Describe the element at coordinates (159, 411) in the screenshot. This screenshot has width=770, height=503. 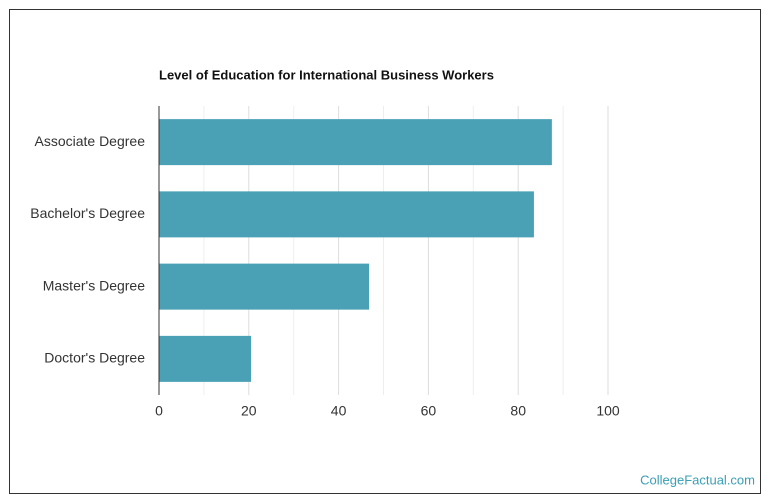
I see `x-tick-label: 0` at that location.